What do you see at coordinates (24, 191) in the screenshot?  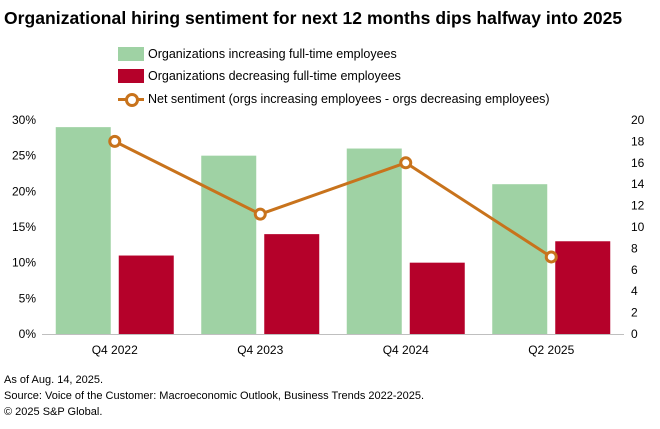 I see `y-left-tick-label: 20%` at bounding box center [24, 191].